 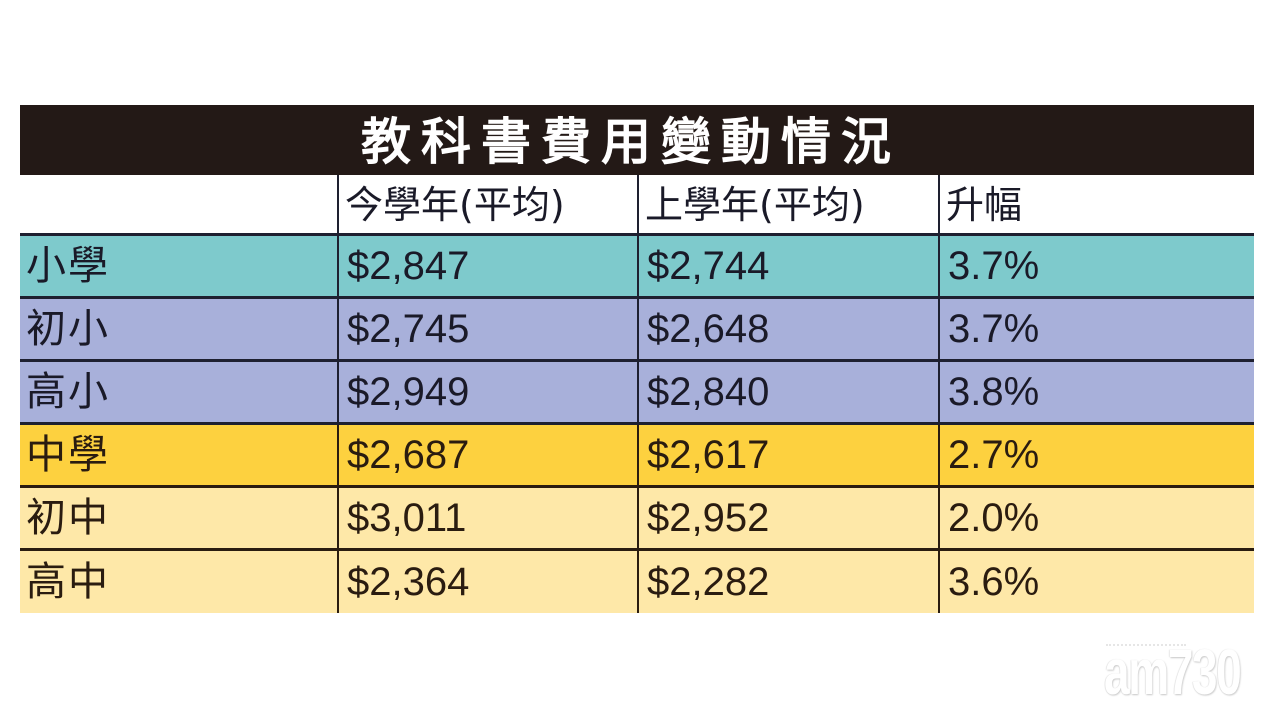 What do you see at coordinates (489, 329) in the screenshot?
I see `current-year-value: $2,745` at bounding box center [489, 329].